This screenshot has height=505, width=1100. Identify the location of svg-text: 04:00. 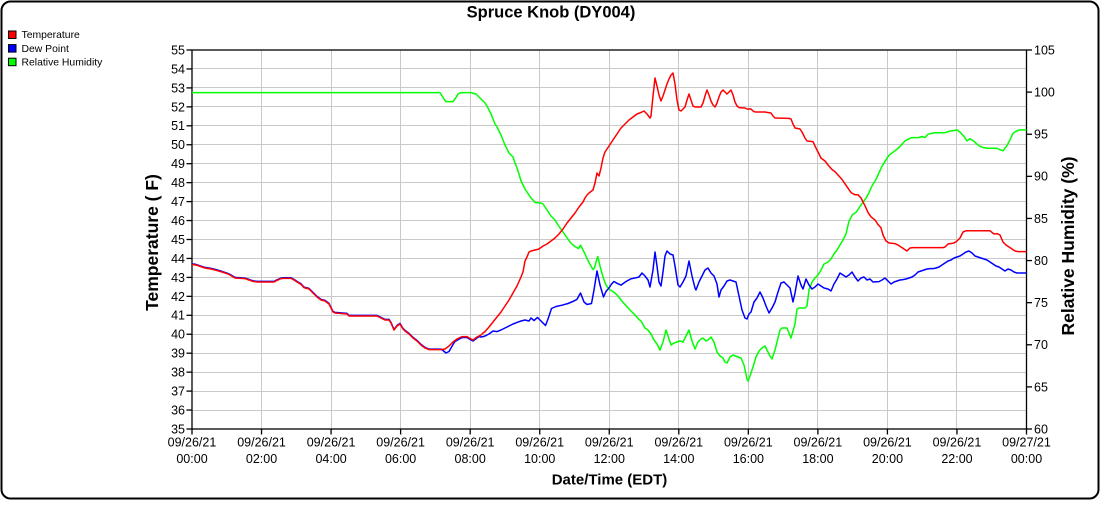
(330, 459).